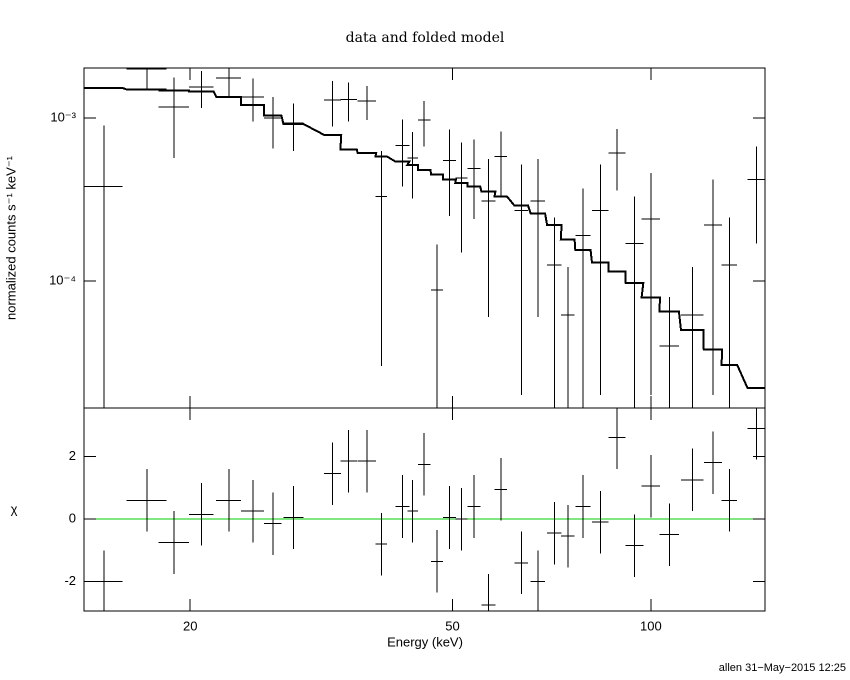  Describe the element at coordinates (10, 237) in the screenshot. I see `y-axis-label: normalized counts s⁻¹ keV⁻¹` at that location.